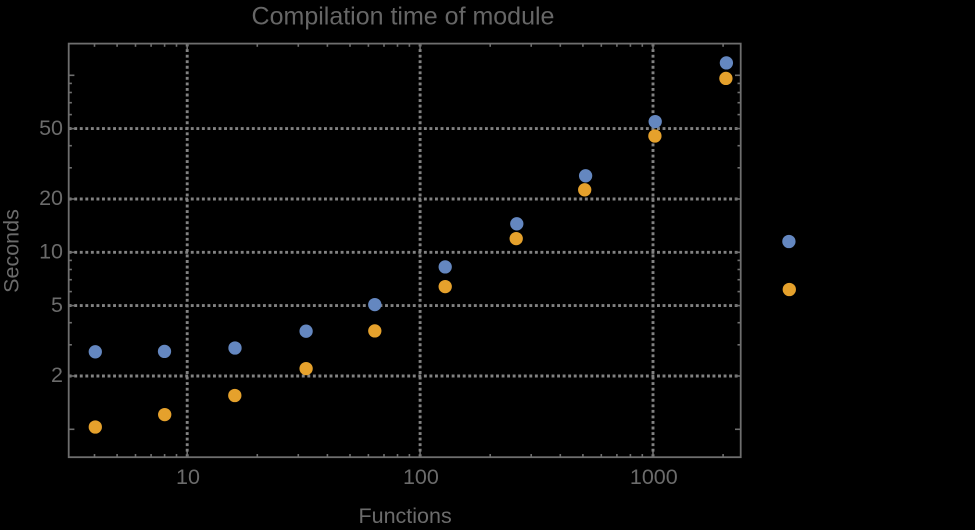 The image size is (975, 530). I want to click on svg-text: 1000, so click(654, 477).